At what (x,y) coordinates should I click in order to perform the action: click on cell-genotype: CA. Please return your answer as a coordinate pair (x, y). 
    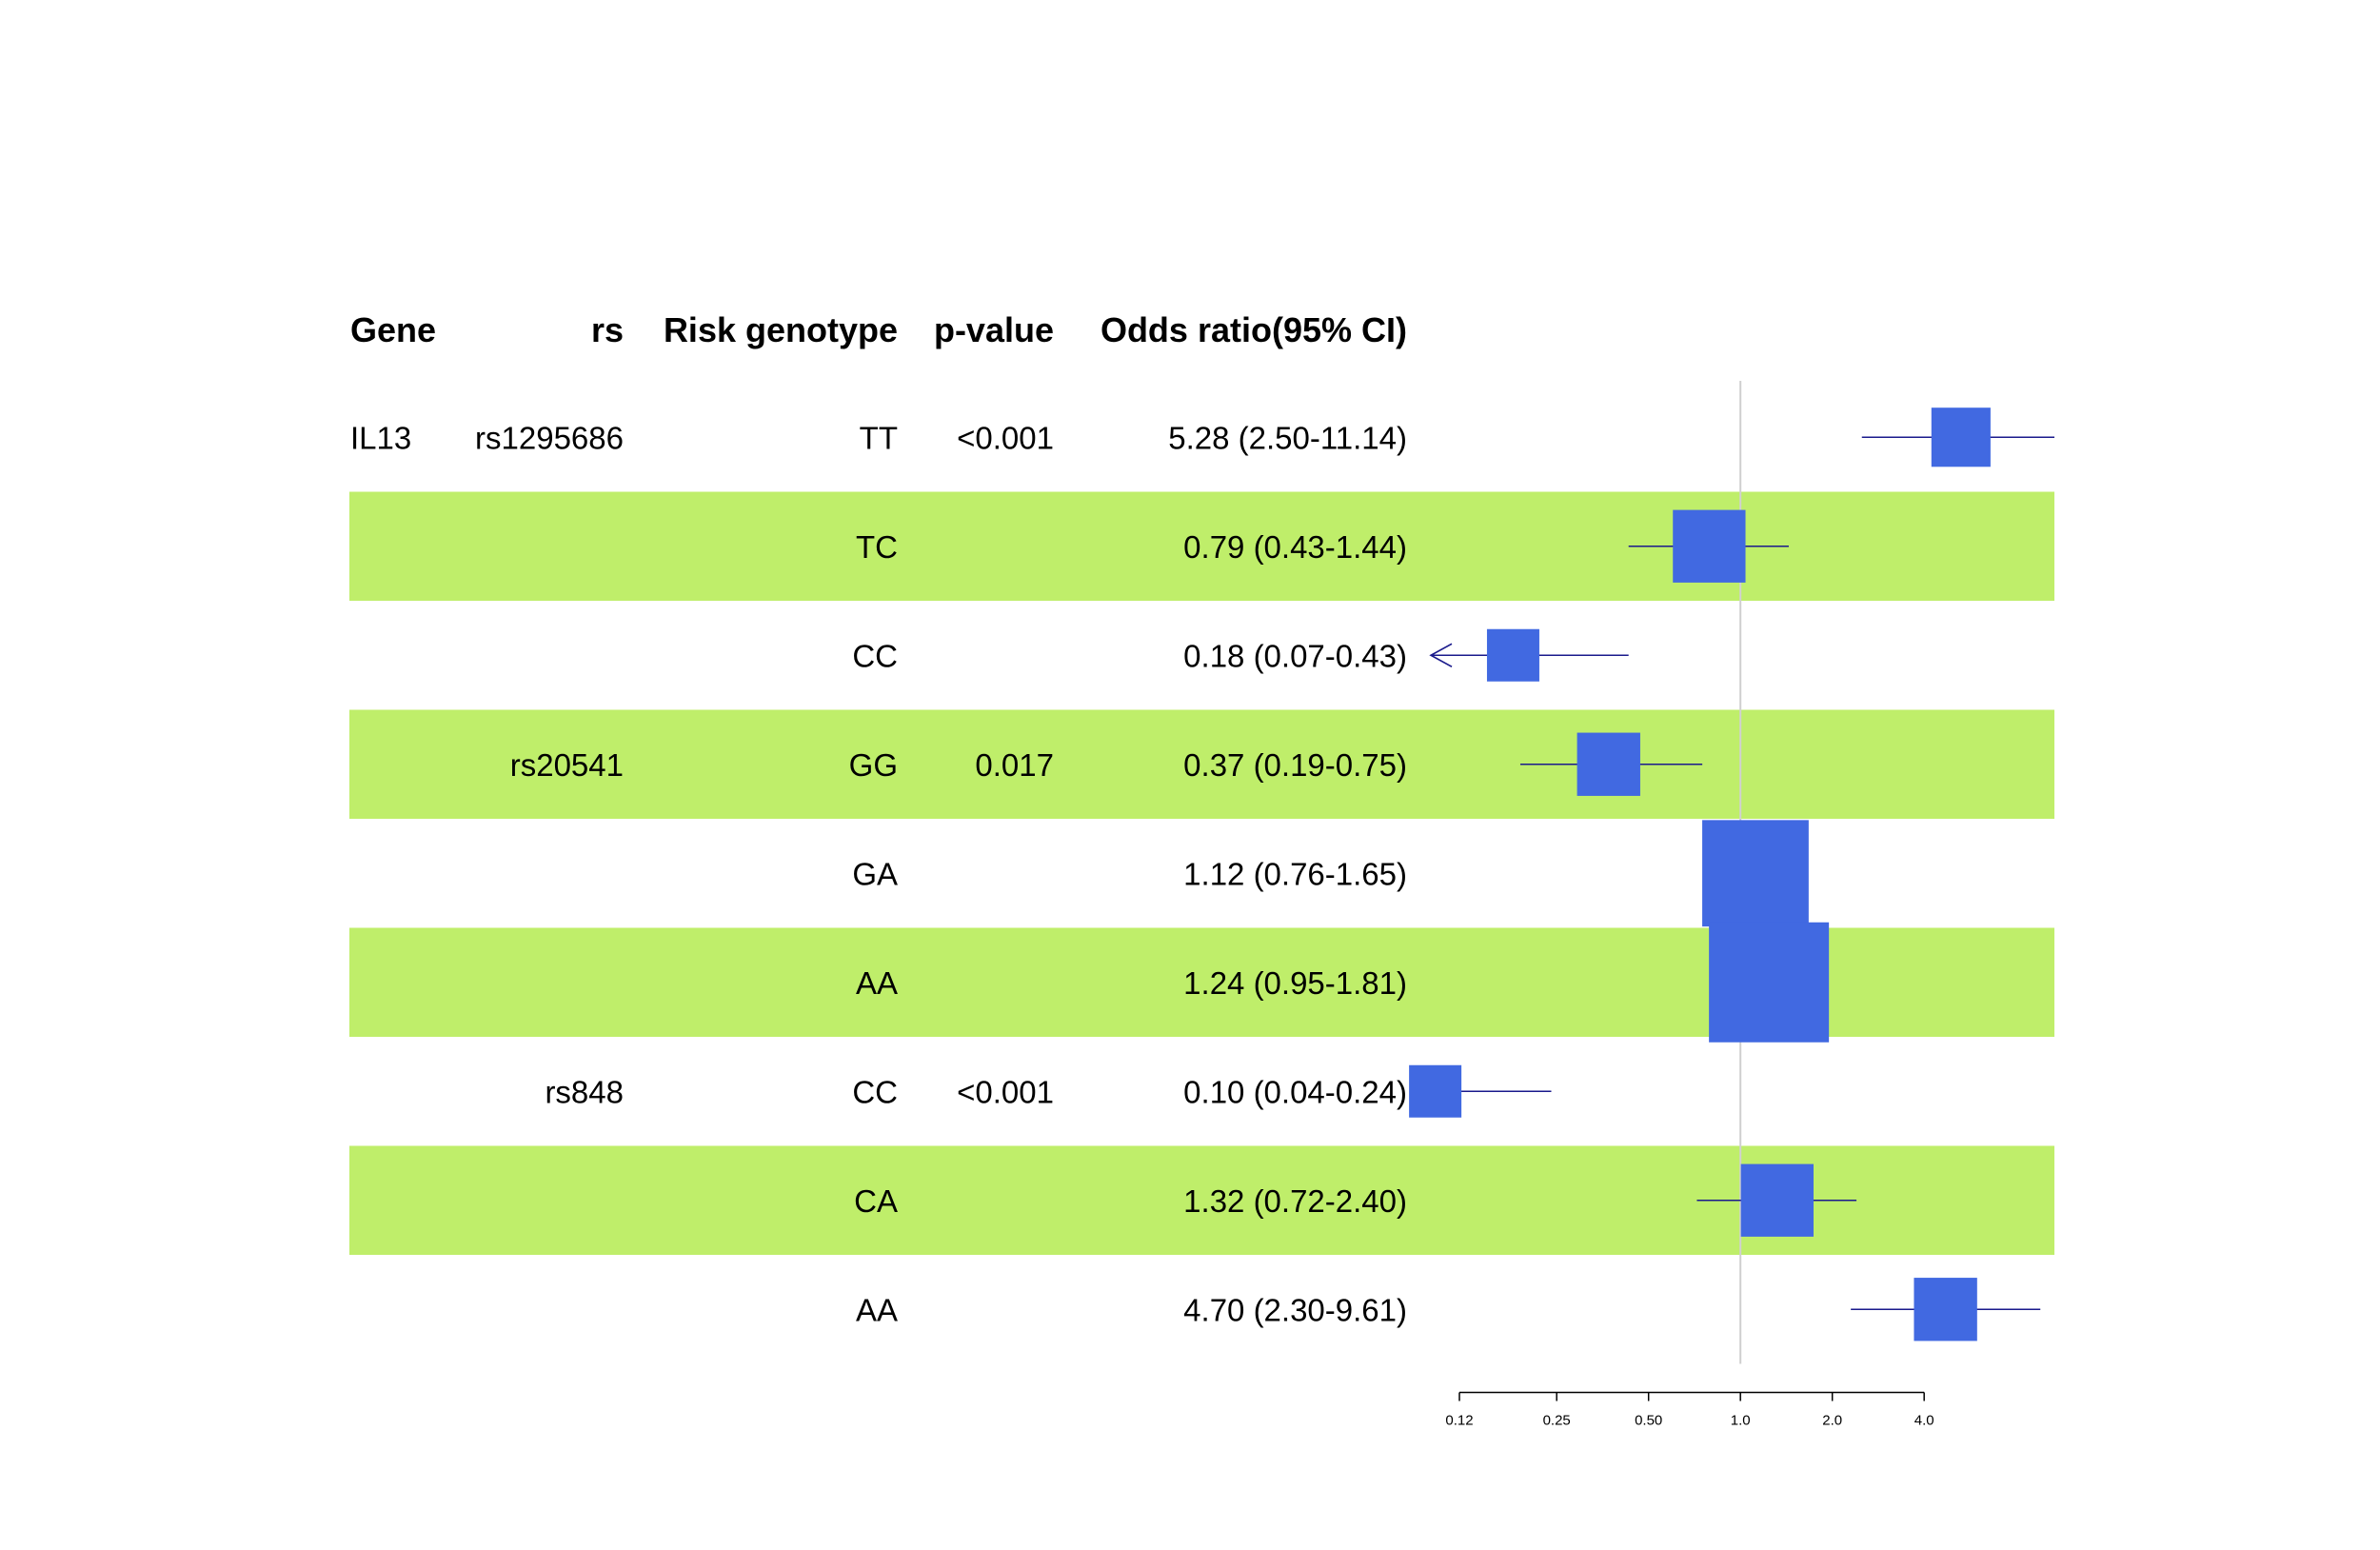
    Looking at the image, I should click on (876, 1201).